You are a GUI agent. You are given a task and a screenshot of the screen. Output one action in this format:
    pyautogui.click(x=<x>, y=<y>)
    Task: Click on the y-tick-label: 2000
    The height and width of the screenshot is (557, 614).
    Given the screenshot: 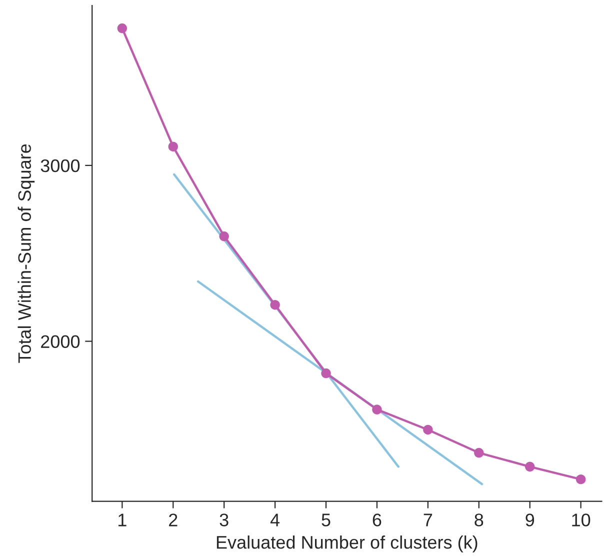 What is the action you would take?
    pyautogui.click(x=60, y=341)
    